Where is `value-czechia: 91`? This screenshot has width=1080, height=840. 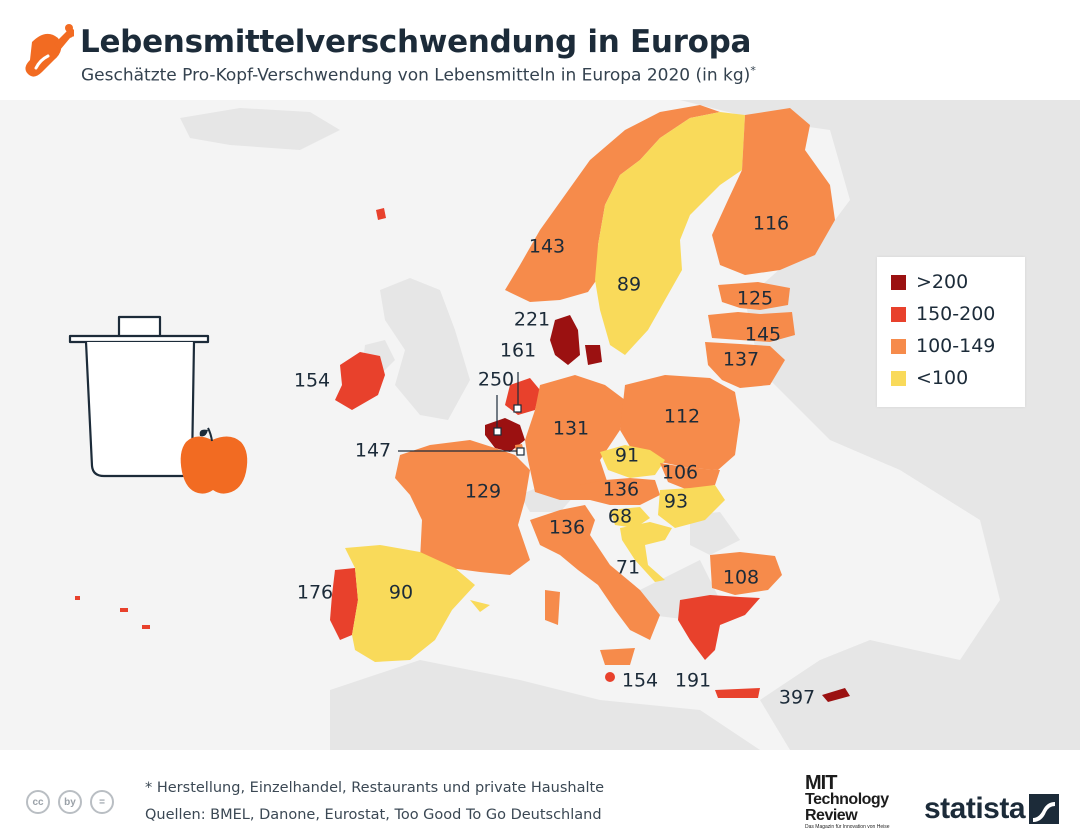 value-czechia: 91 is located at coordinates (627, 456).